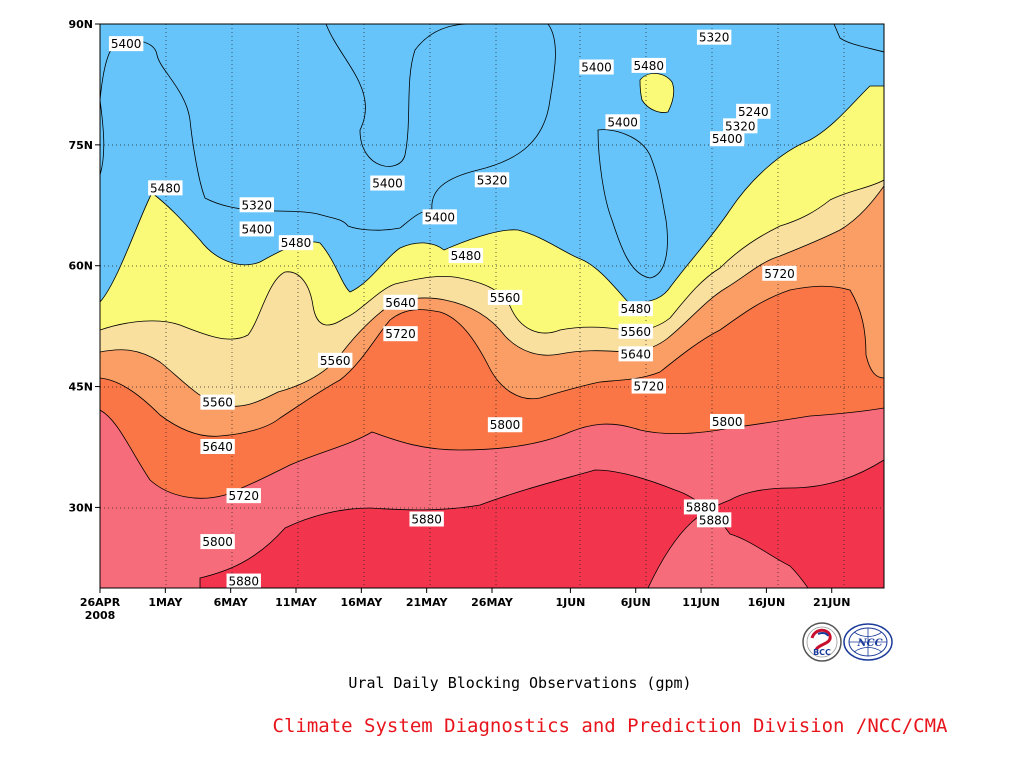  I want to click on contour-label: 5240, so click(753, 111).